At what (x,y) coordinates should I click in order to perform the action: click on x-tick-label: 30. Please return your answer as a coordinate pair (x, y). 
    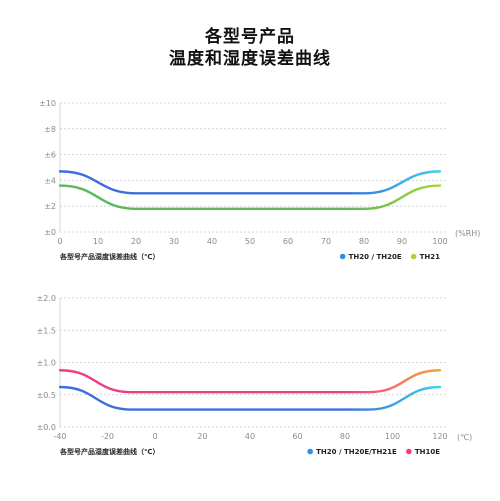
    Looking at the image, I should click on (174, 241).